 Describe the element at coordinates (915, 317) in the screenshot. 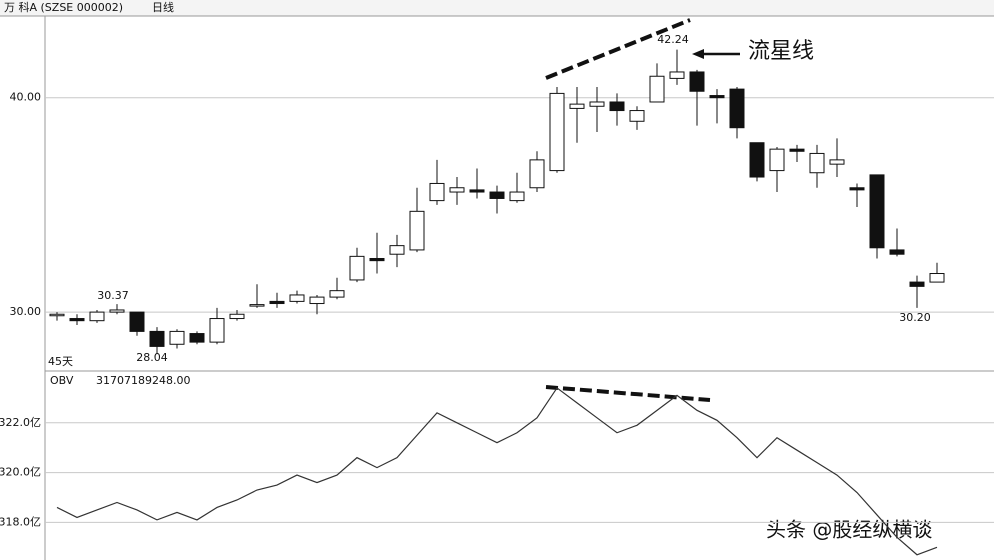

I see `annotation: 30.20` at that location.